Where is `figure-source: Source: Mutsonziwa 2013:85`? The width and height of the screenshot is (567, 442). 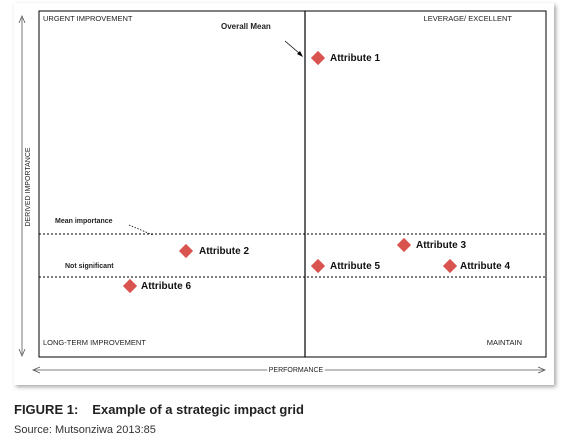 figure-source: Source: Mutsonziwa 2013:85 is located at coordinates (85, 430).